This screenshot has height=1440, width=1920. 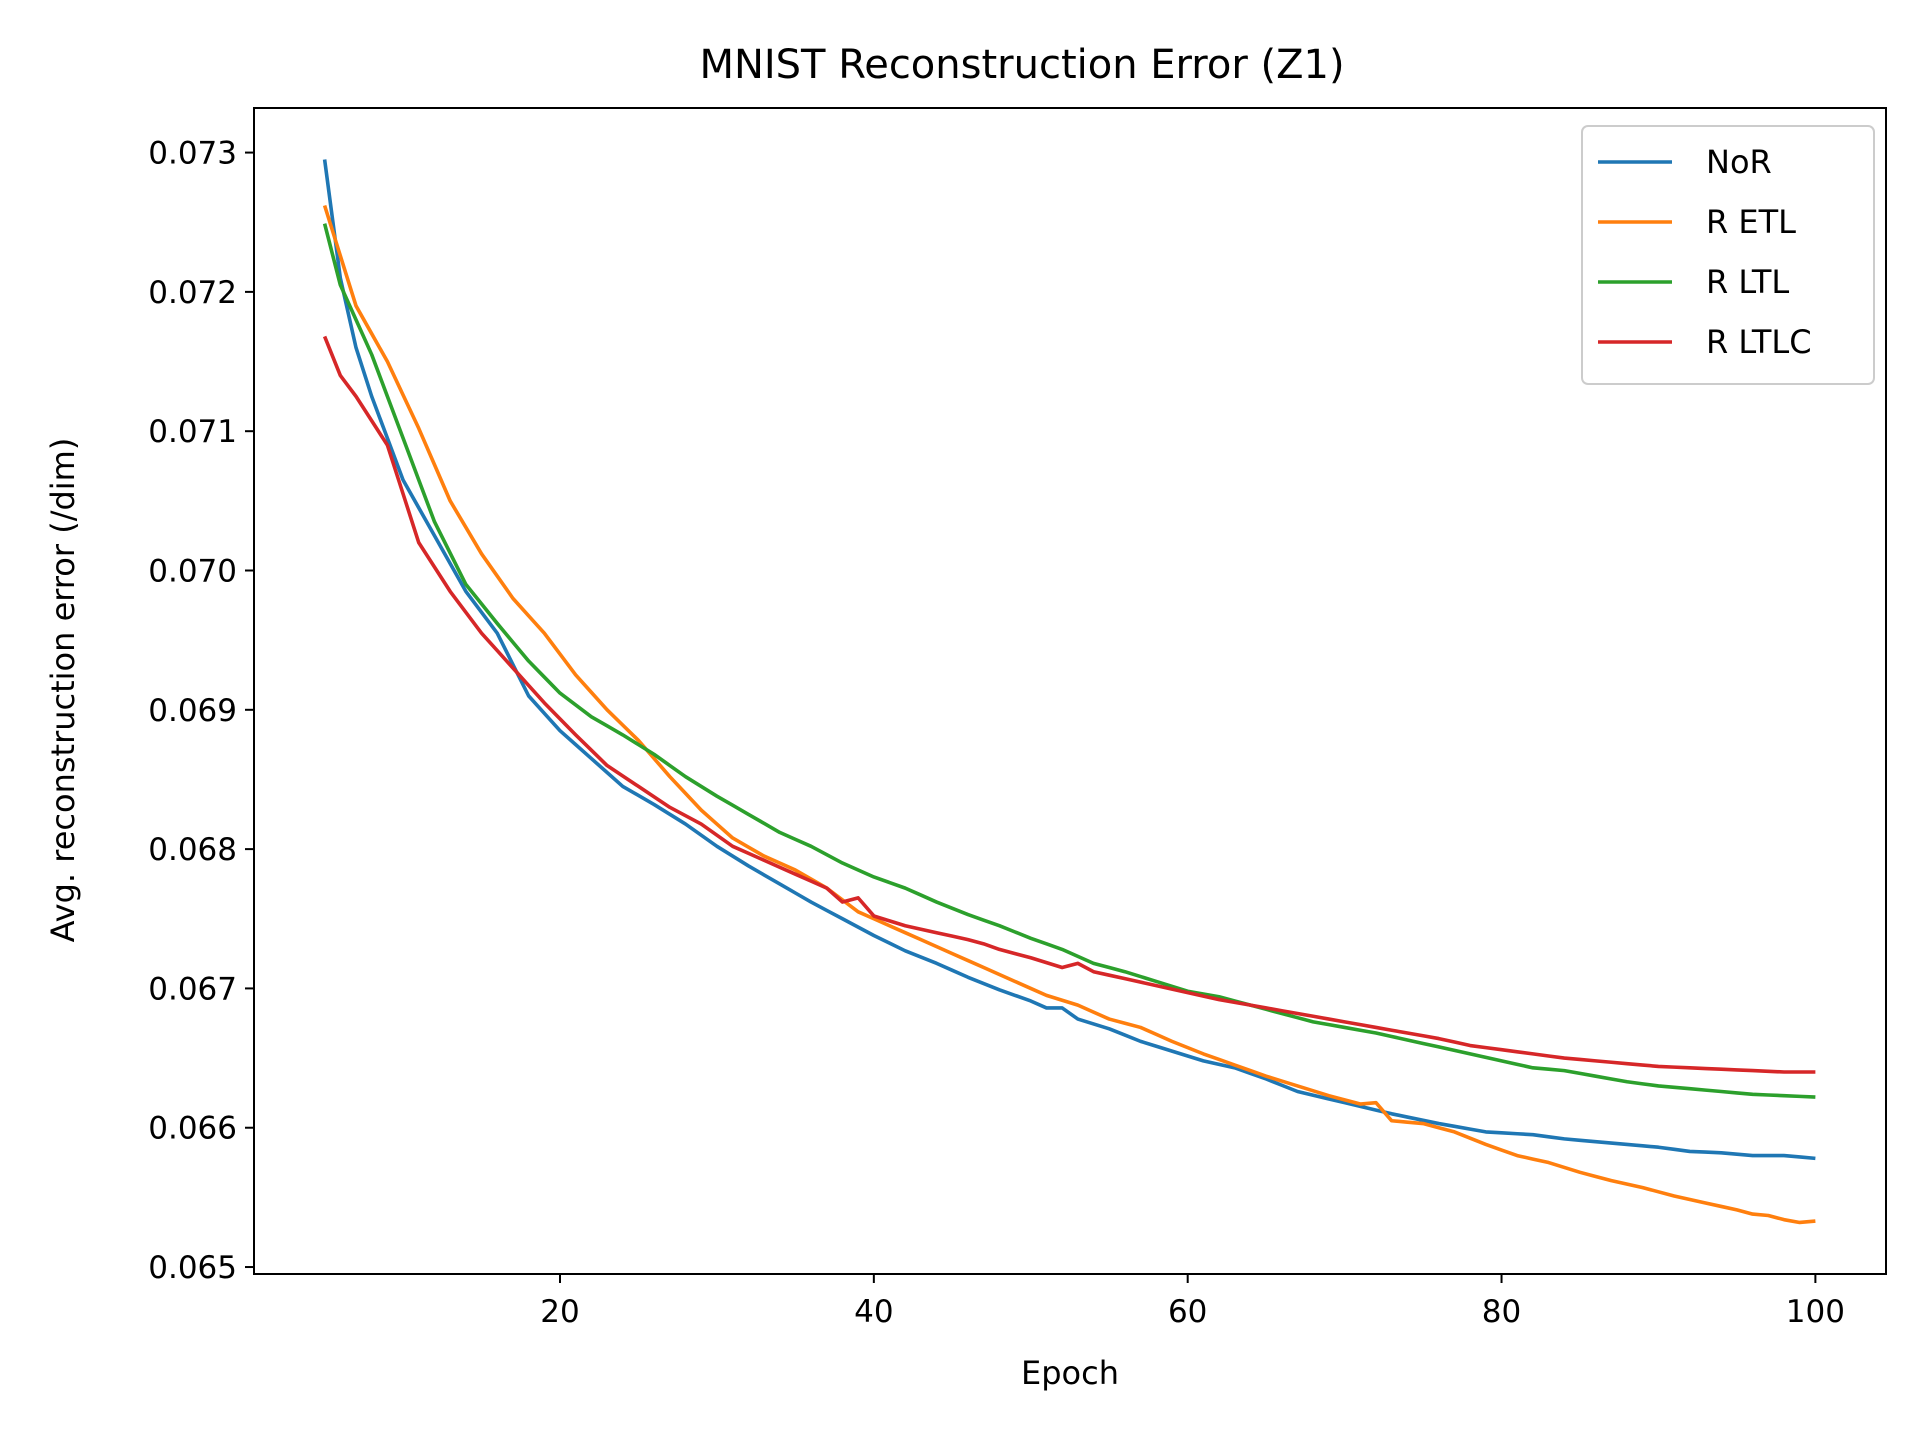 What do you see at coordinates (63, 690) in the screenshot?
I see `y-axis-label: Avg. reconstruction error (/dim)` at bounding box center [63, 690].